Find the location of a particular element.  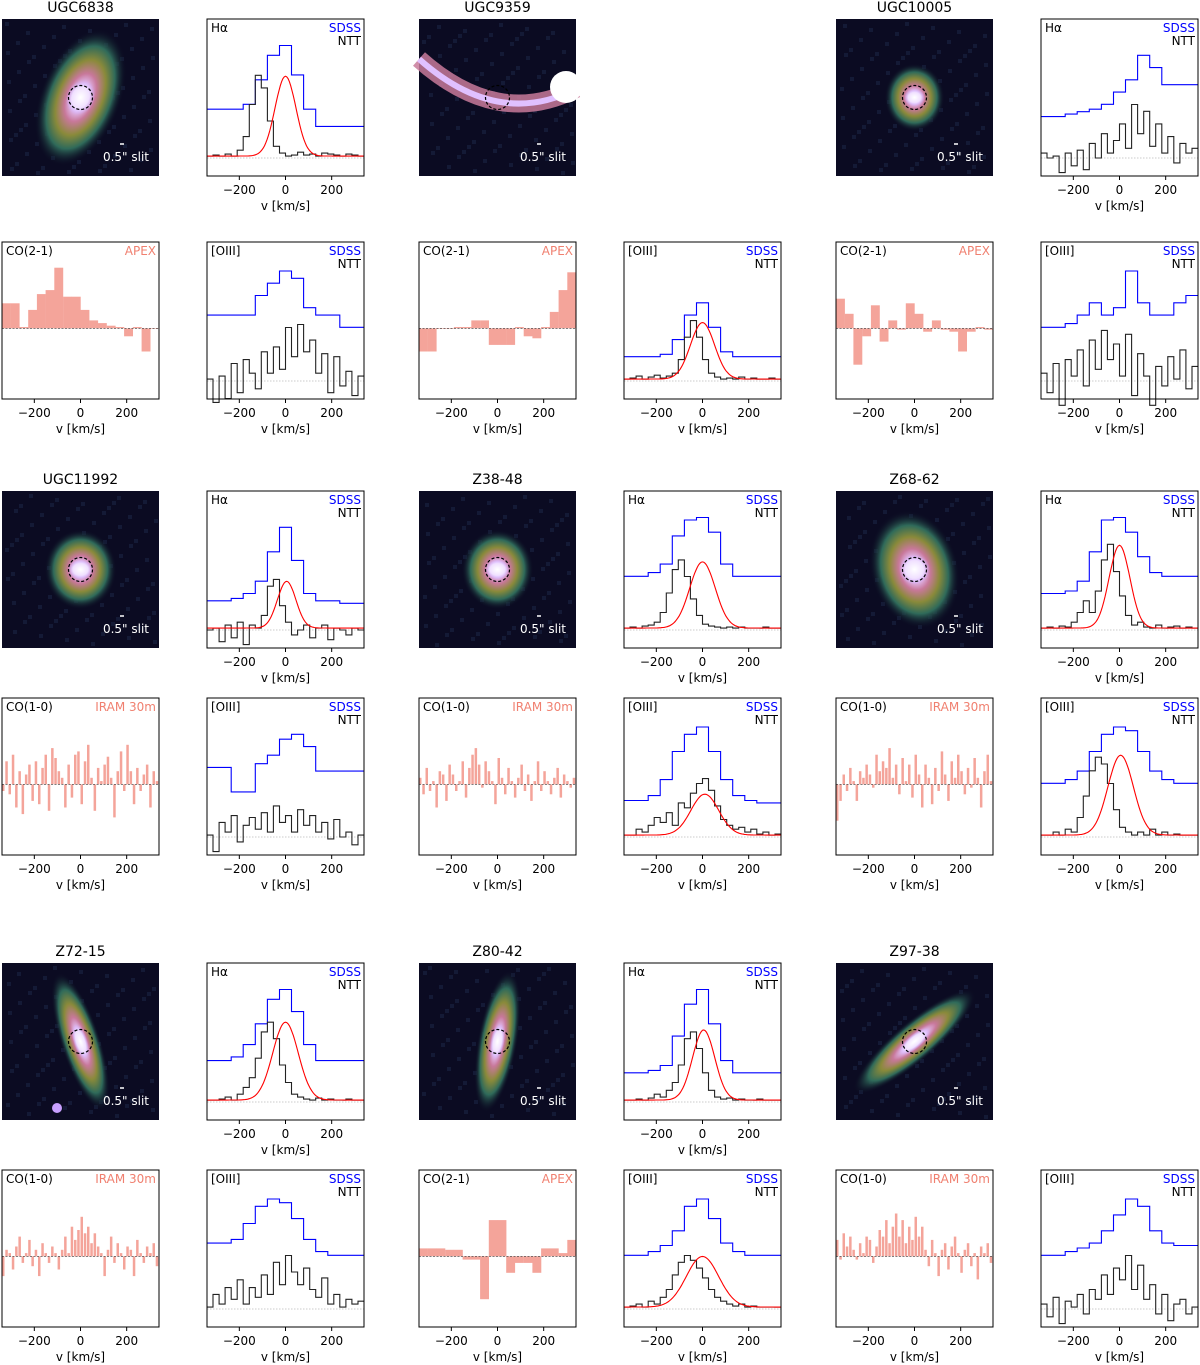

x-axis-label: v [km/s] is located at coordinates (1119, 1357).